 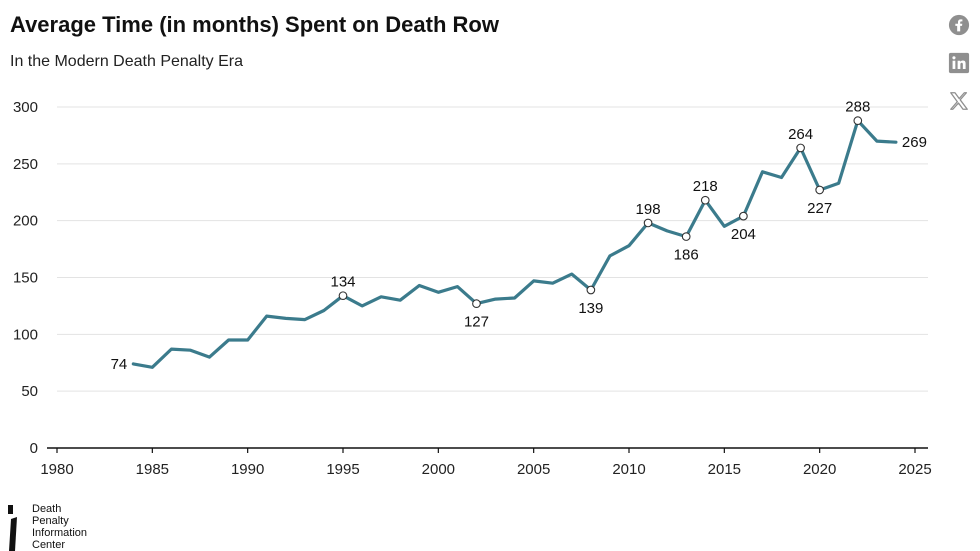 What do you see at coordinates (628, 469) in the screenshot?
I see `x-tick-label: 2010` at bounding box center [628, 469].